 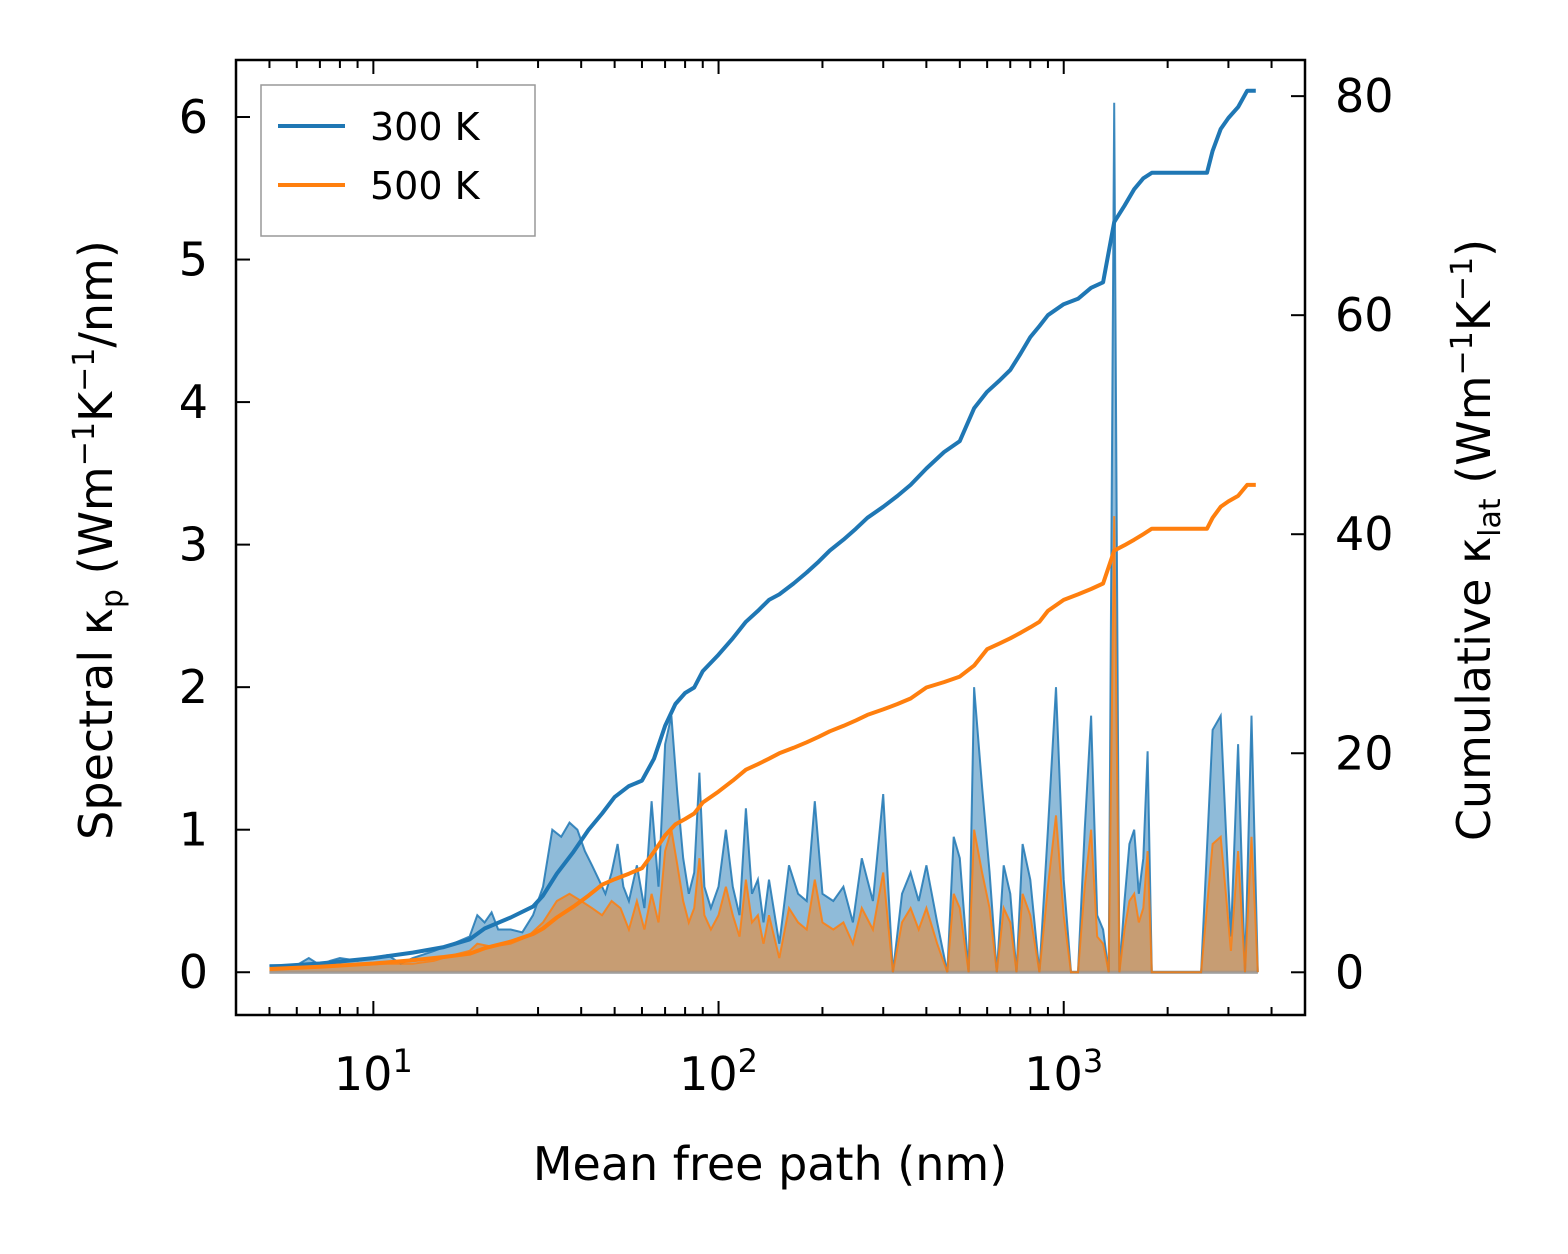 What do you see at coordinates (1474, 689) in the screenshot?
I see `y-right-label-main: Cumulative κ` at bounding box center [1474, 689].